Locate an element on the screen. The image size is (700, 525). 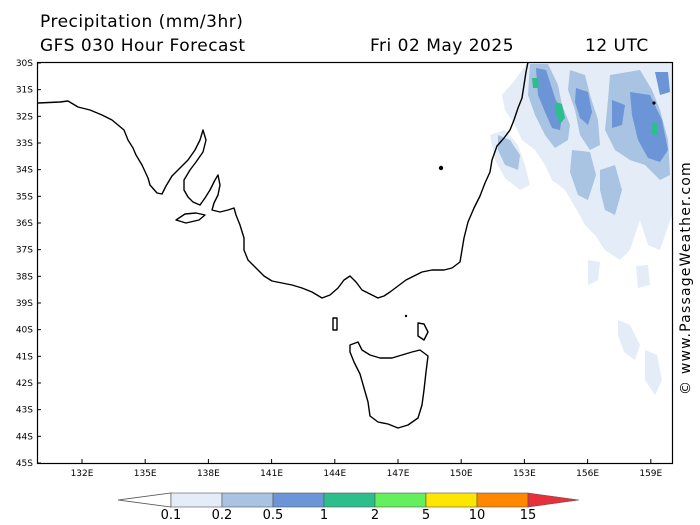
lat-label: 31S is located at coordinates (24, 91).